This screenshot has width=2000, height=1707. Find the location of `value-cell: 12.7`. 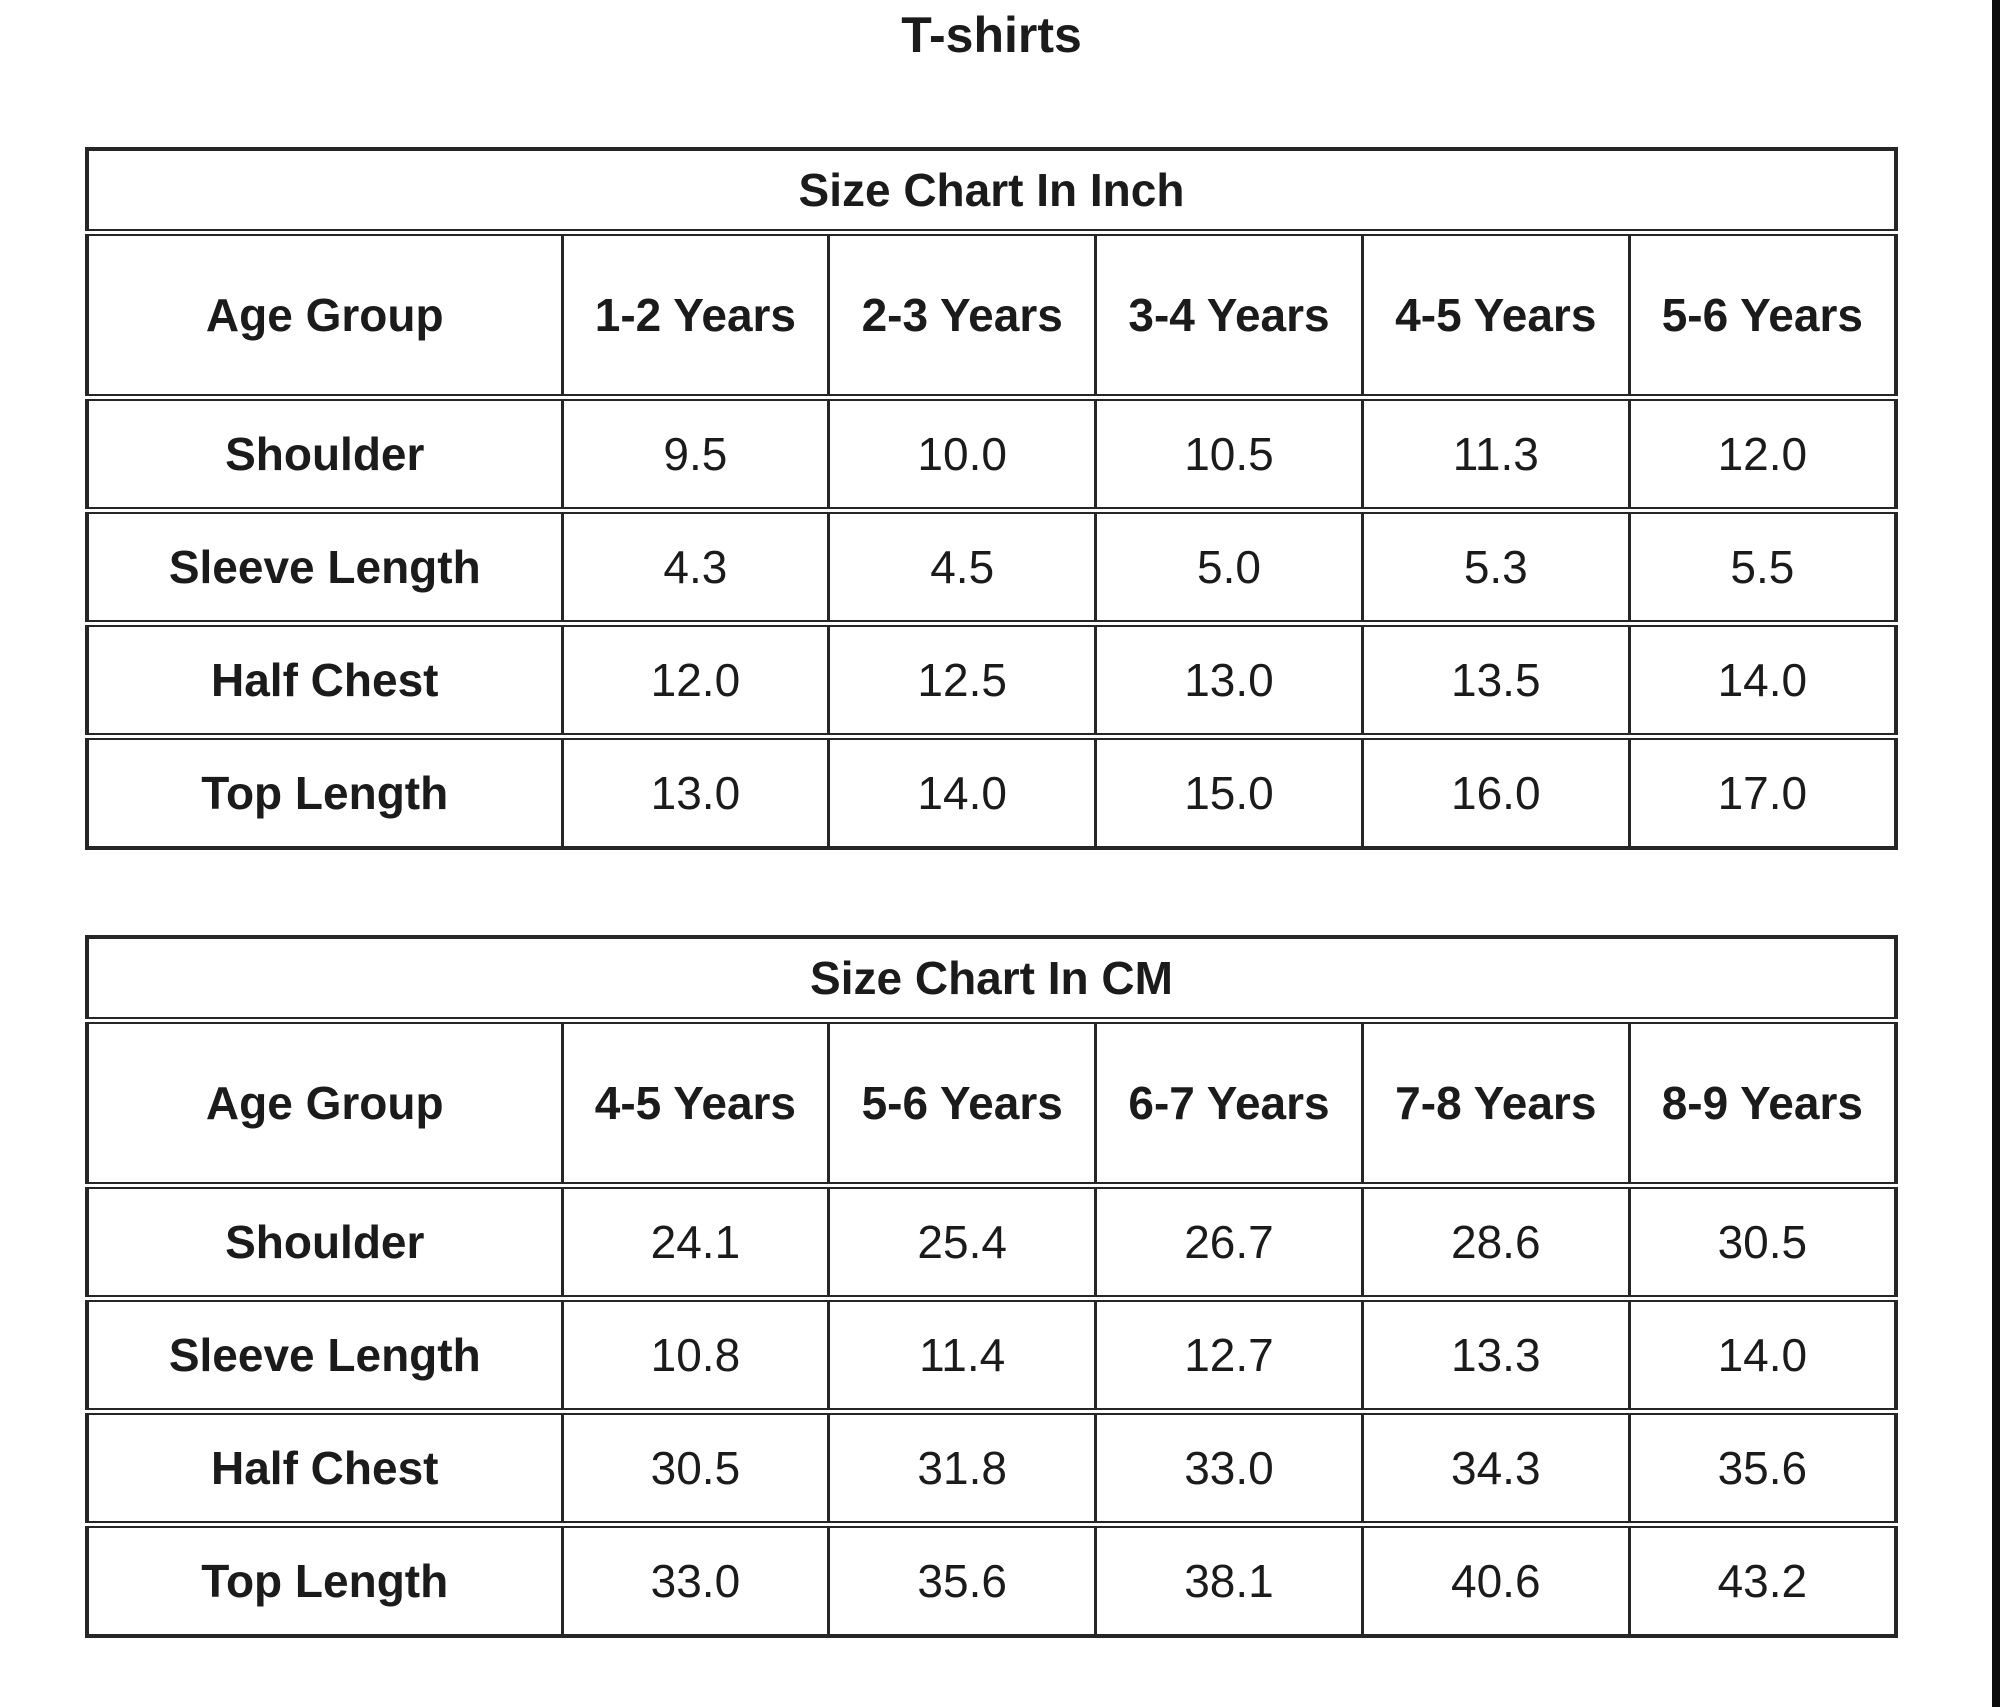

value-cell: 12.7 is located at coordinates (1229, 1356).